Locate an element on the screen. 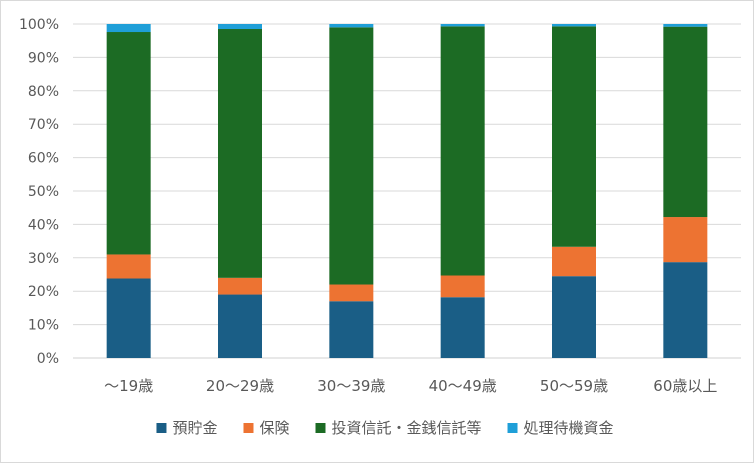  legend-item: 投資信託・金銭信託等 is located at coordinates (398, 428).